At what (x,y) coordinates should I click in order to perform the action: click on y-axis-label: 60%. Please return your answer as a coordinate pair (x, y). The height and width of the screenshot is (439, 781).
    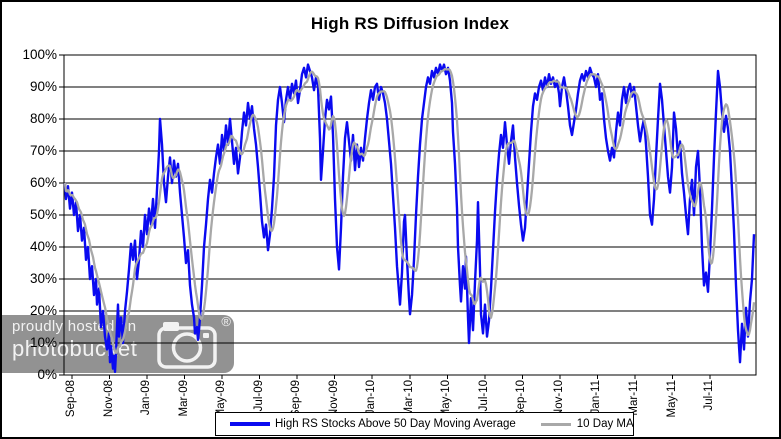
    Looking at the image, I should click on (43, 182).